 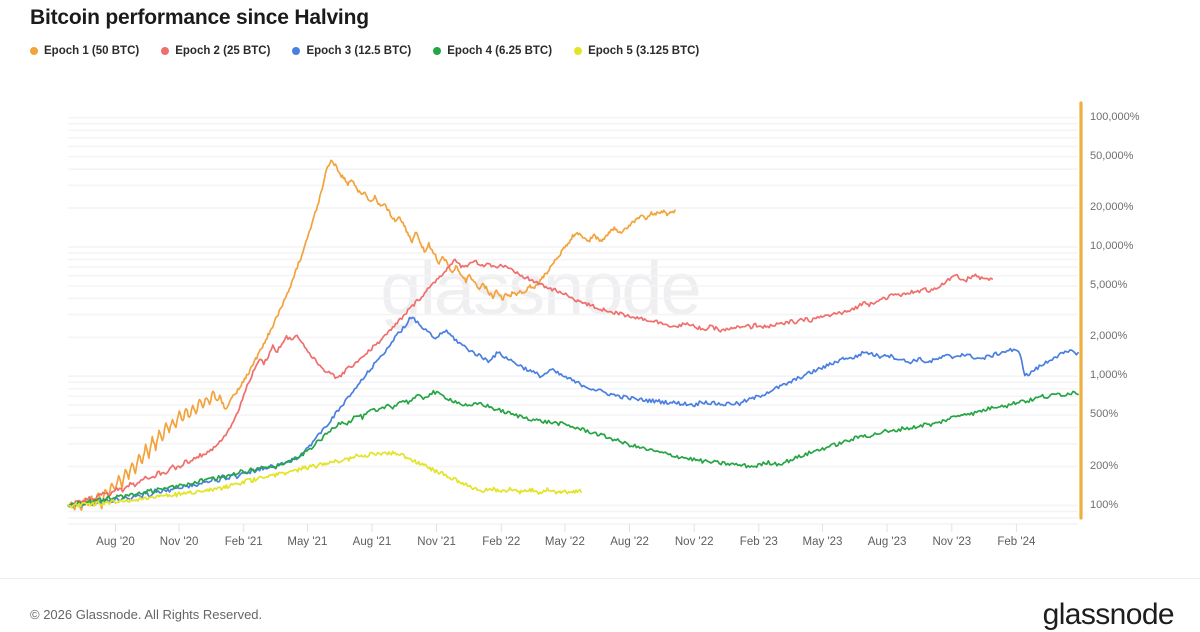 I want to click on footer-divider, so click(x=600, y=578).